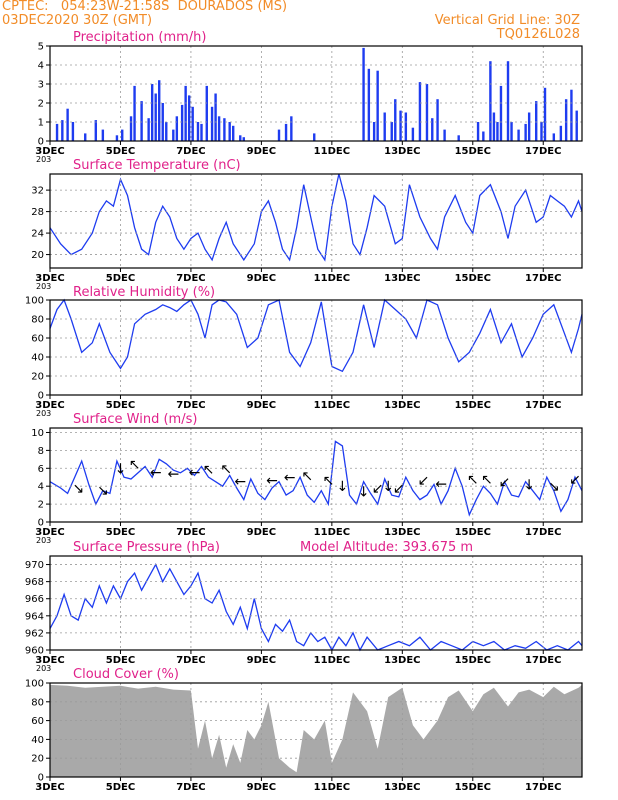 The image size is (618, 800). What do you see at coordinates (37, 702) in the screenshot?
I see `cloud-ytick-label: 80` at bounding box center [37, 702].